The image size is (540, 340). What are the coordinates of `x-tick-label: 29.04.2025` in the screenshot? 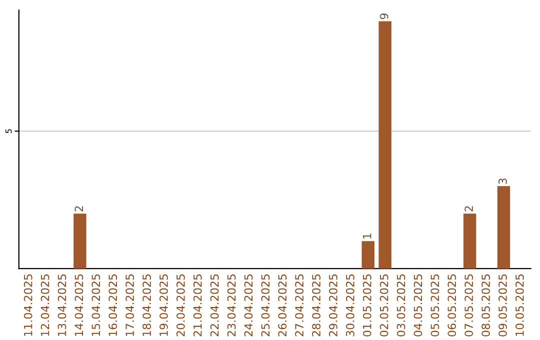 It's located at (333, 305).